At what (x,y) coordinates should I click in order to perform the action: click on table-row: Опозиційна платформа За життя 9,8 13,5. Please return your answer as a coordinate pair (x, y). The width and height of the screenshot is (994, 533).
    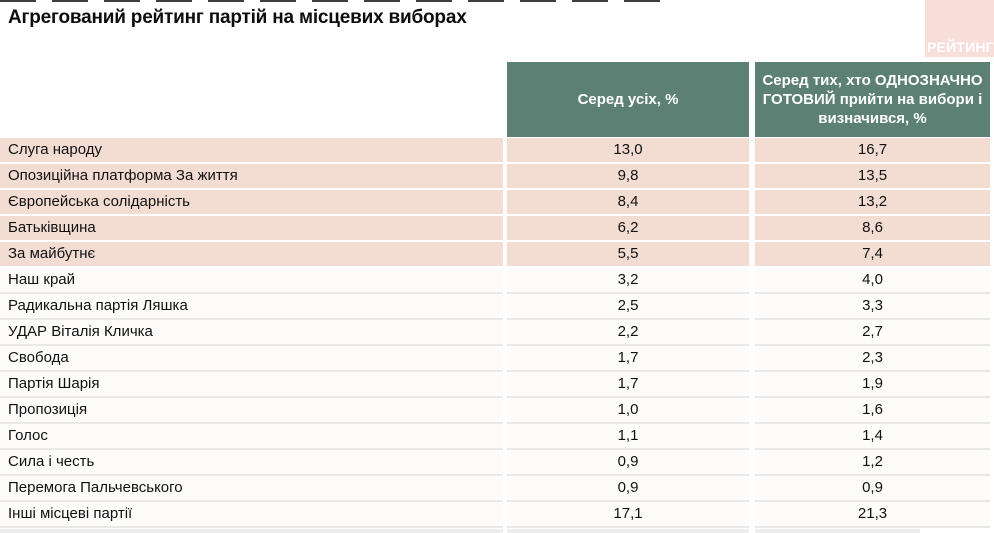
    Looking at the image, I should click on (497, 177).